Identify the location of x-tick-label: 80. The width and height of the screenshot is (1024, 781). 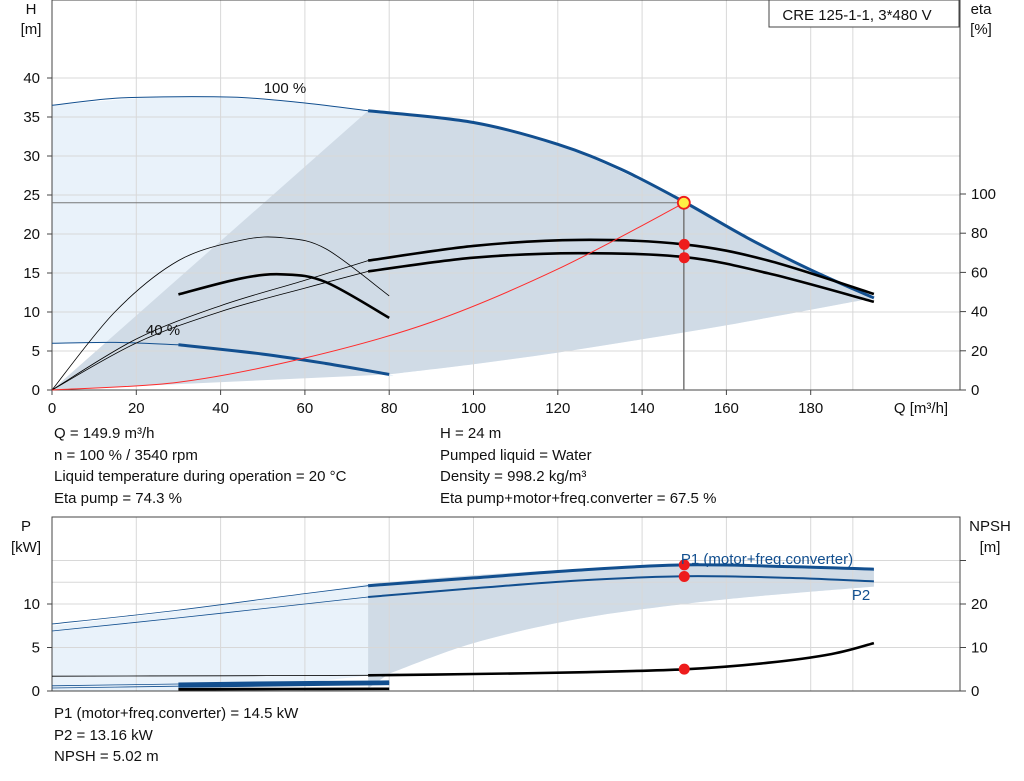
(389, 408).